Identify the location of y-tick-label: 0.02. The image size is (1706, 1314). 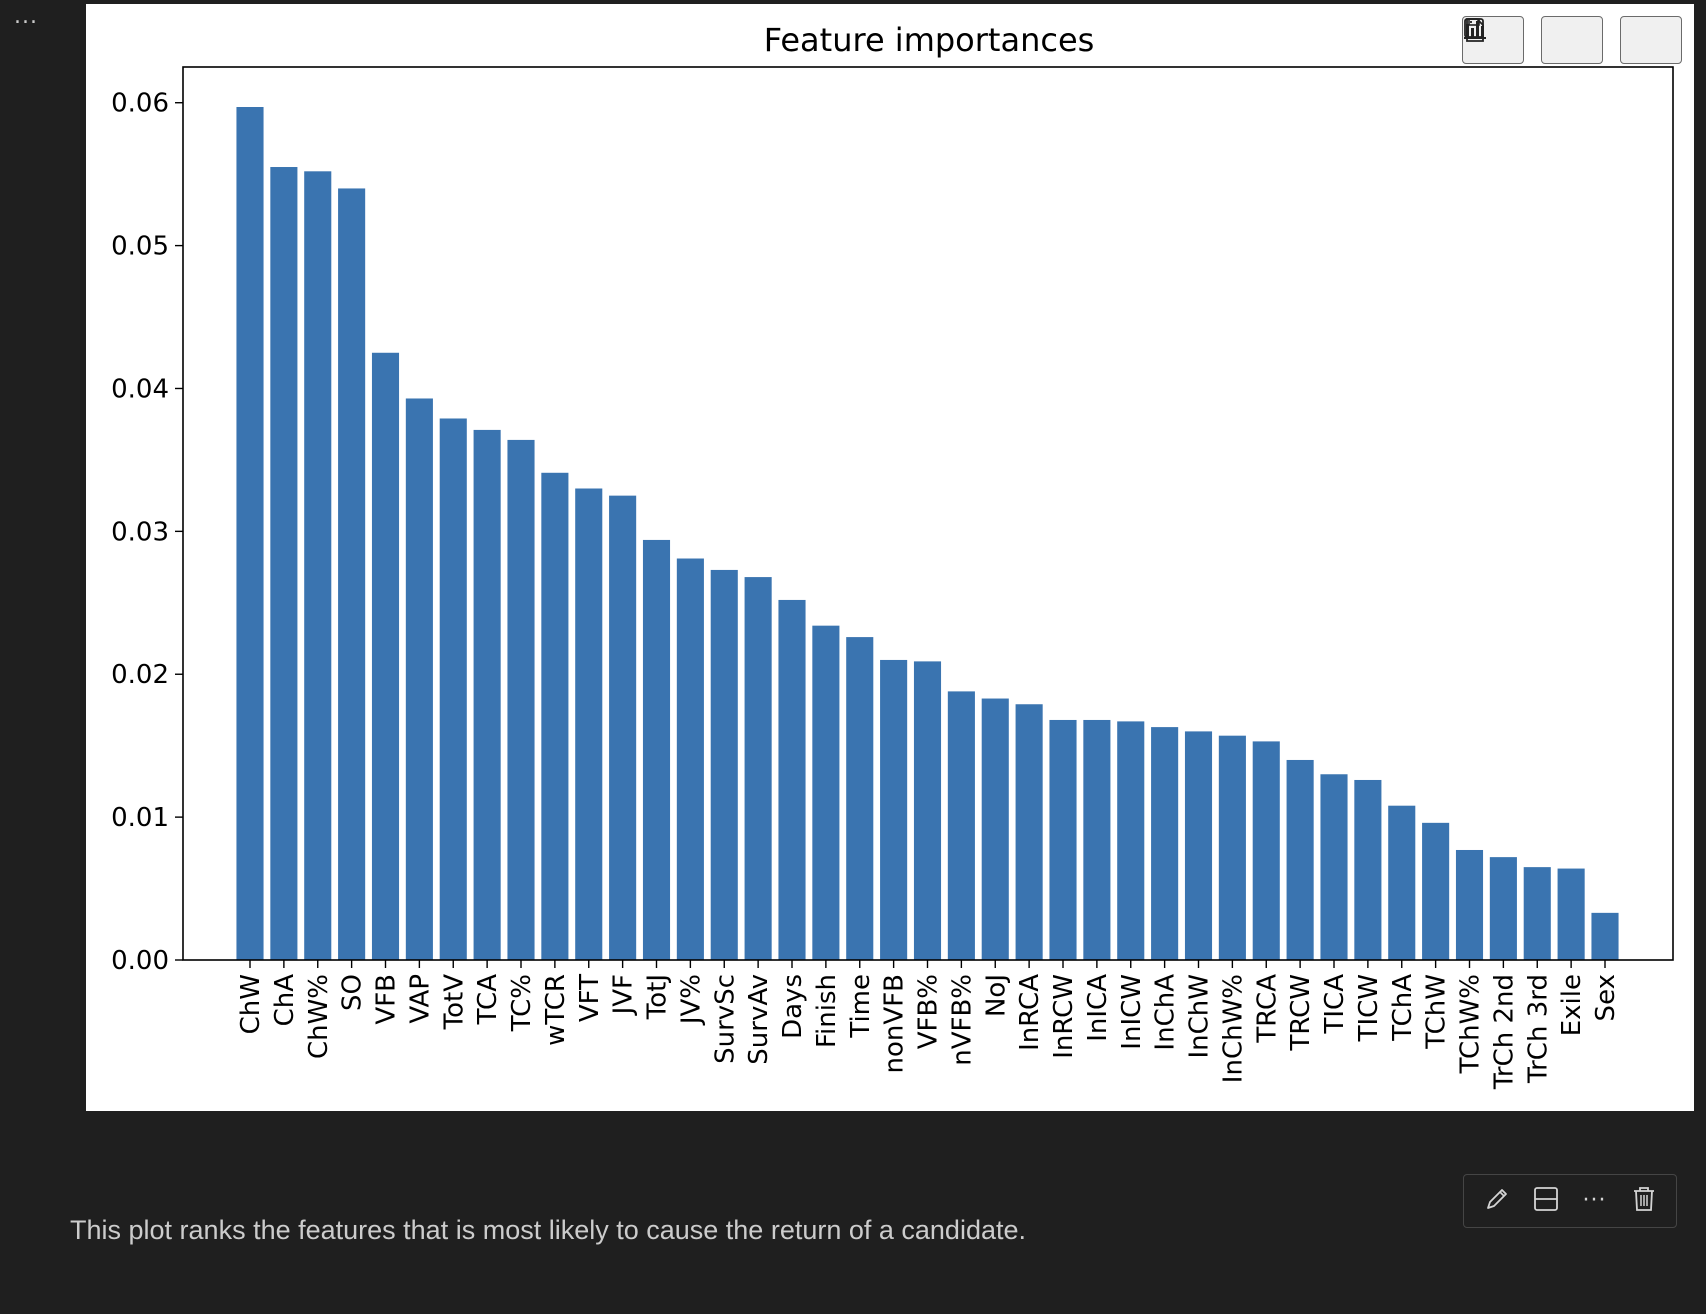
(140, 675).